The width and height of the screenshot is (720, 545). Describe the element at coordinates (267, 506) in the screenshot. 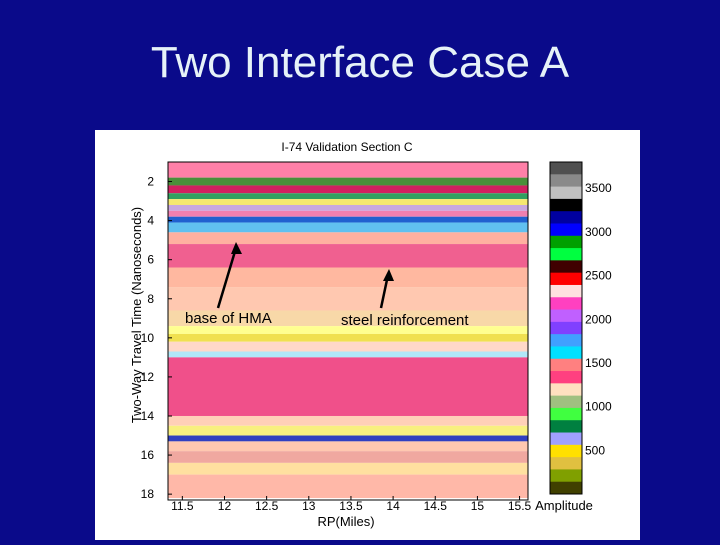

I see `x-tick-label-2: 12.5` at that location.